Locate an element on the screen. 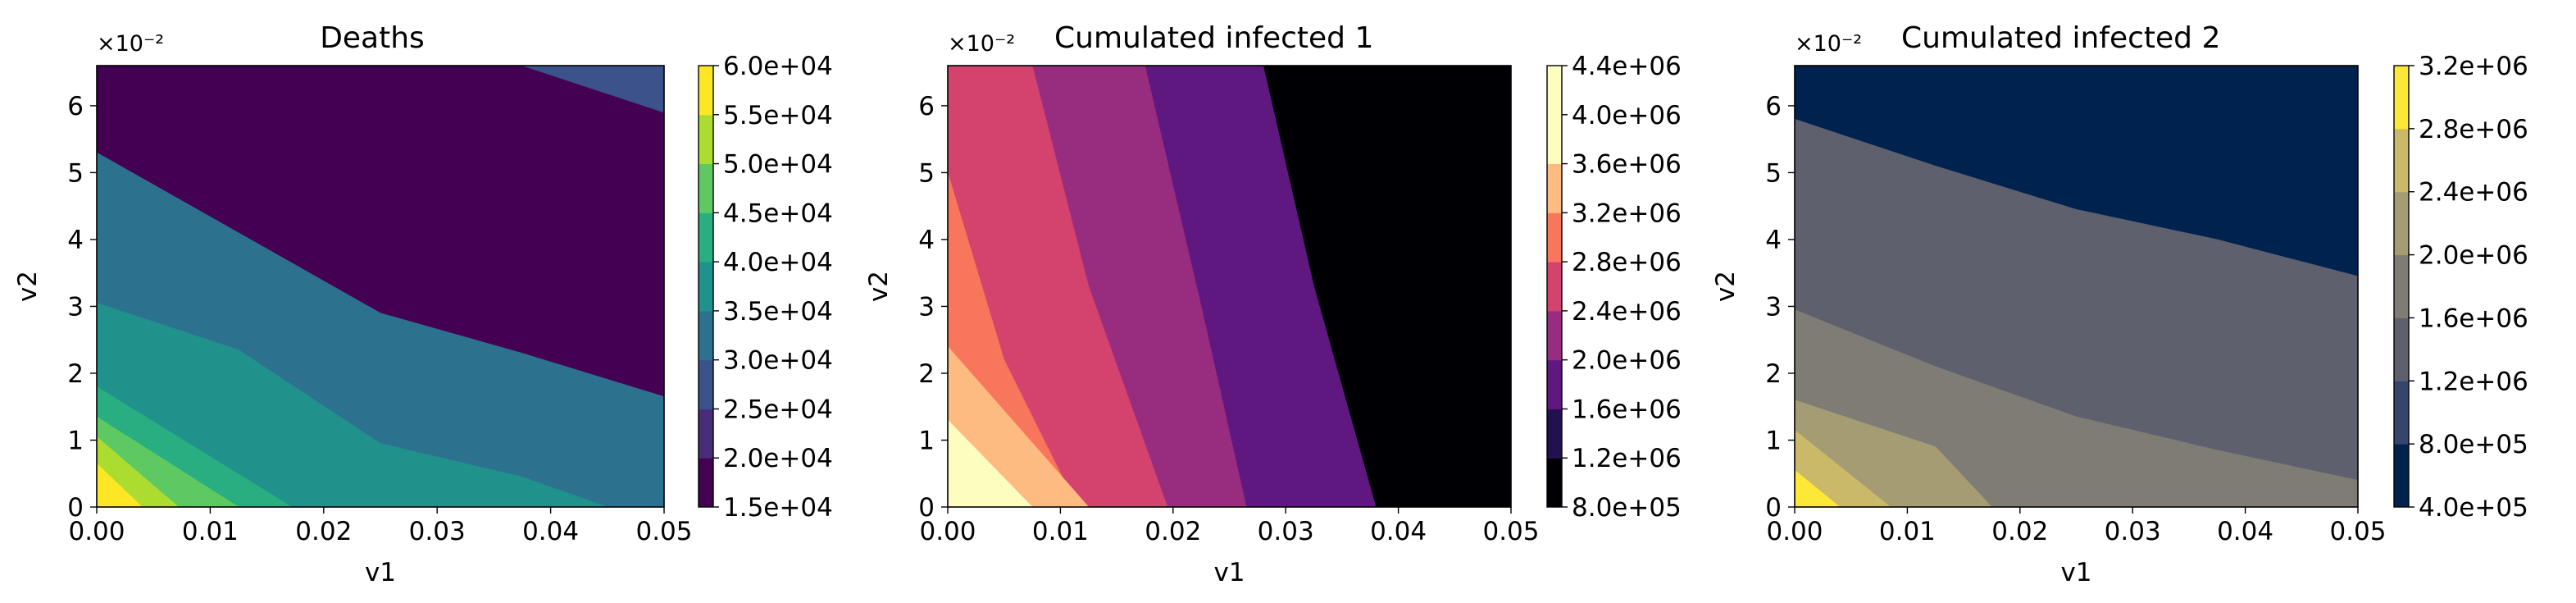  colorbar-tick-label: 1.5e+04 is located at coordinates (778, 508).